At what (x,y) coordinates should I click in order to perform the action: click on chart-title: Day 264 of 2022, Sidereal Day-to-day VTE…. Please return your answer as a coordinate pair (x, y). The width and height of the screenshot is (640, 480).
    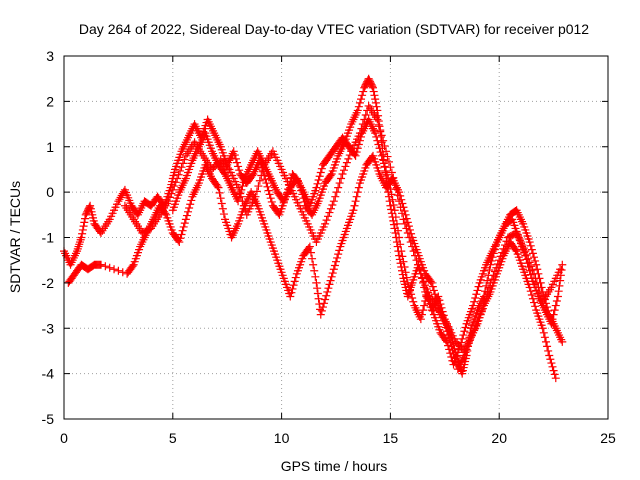
    Looking at the image, I should click on (334, 29).